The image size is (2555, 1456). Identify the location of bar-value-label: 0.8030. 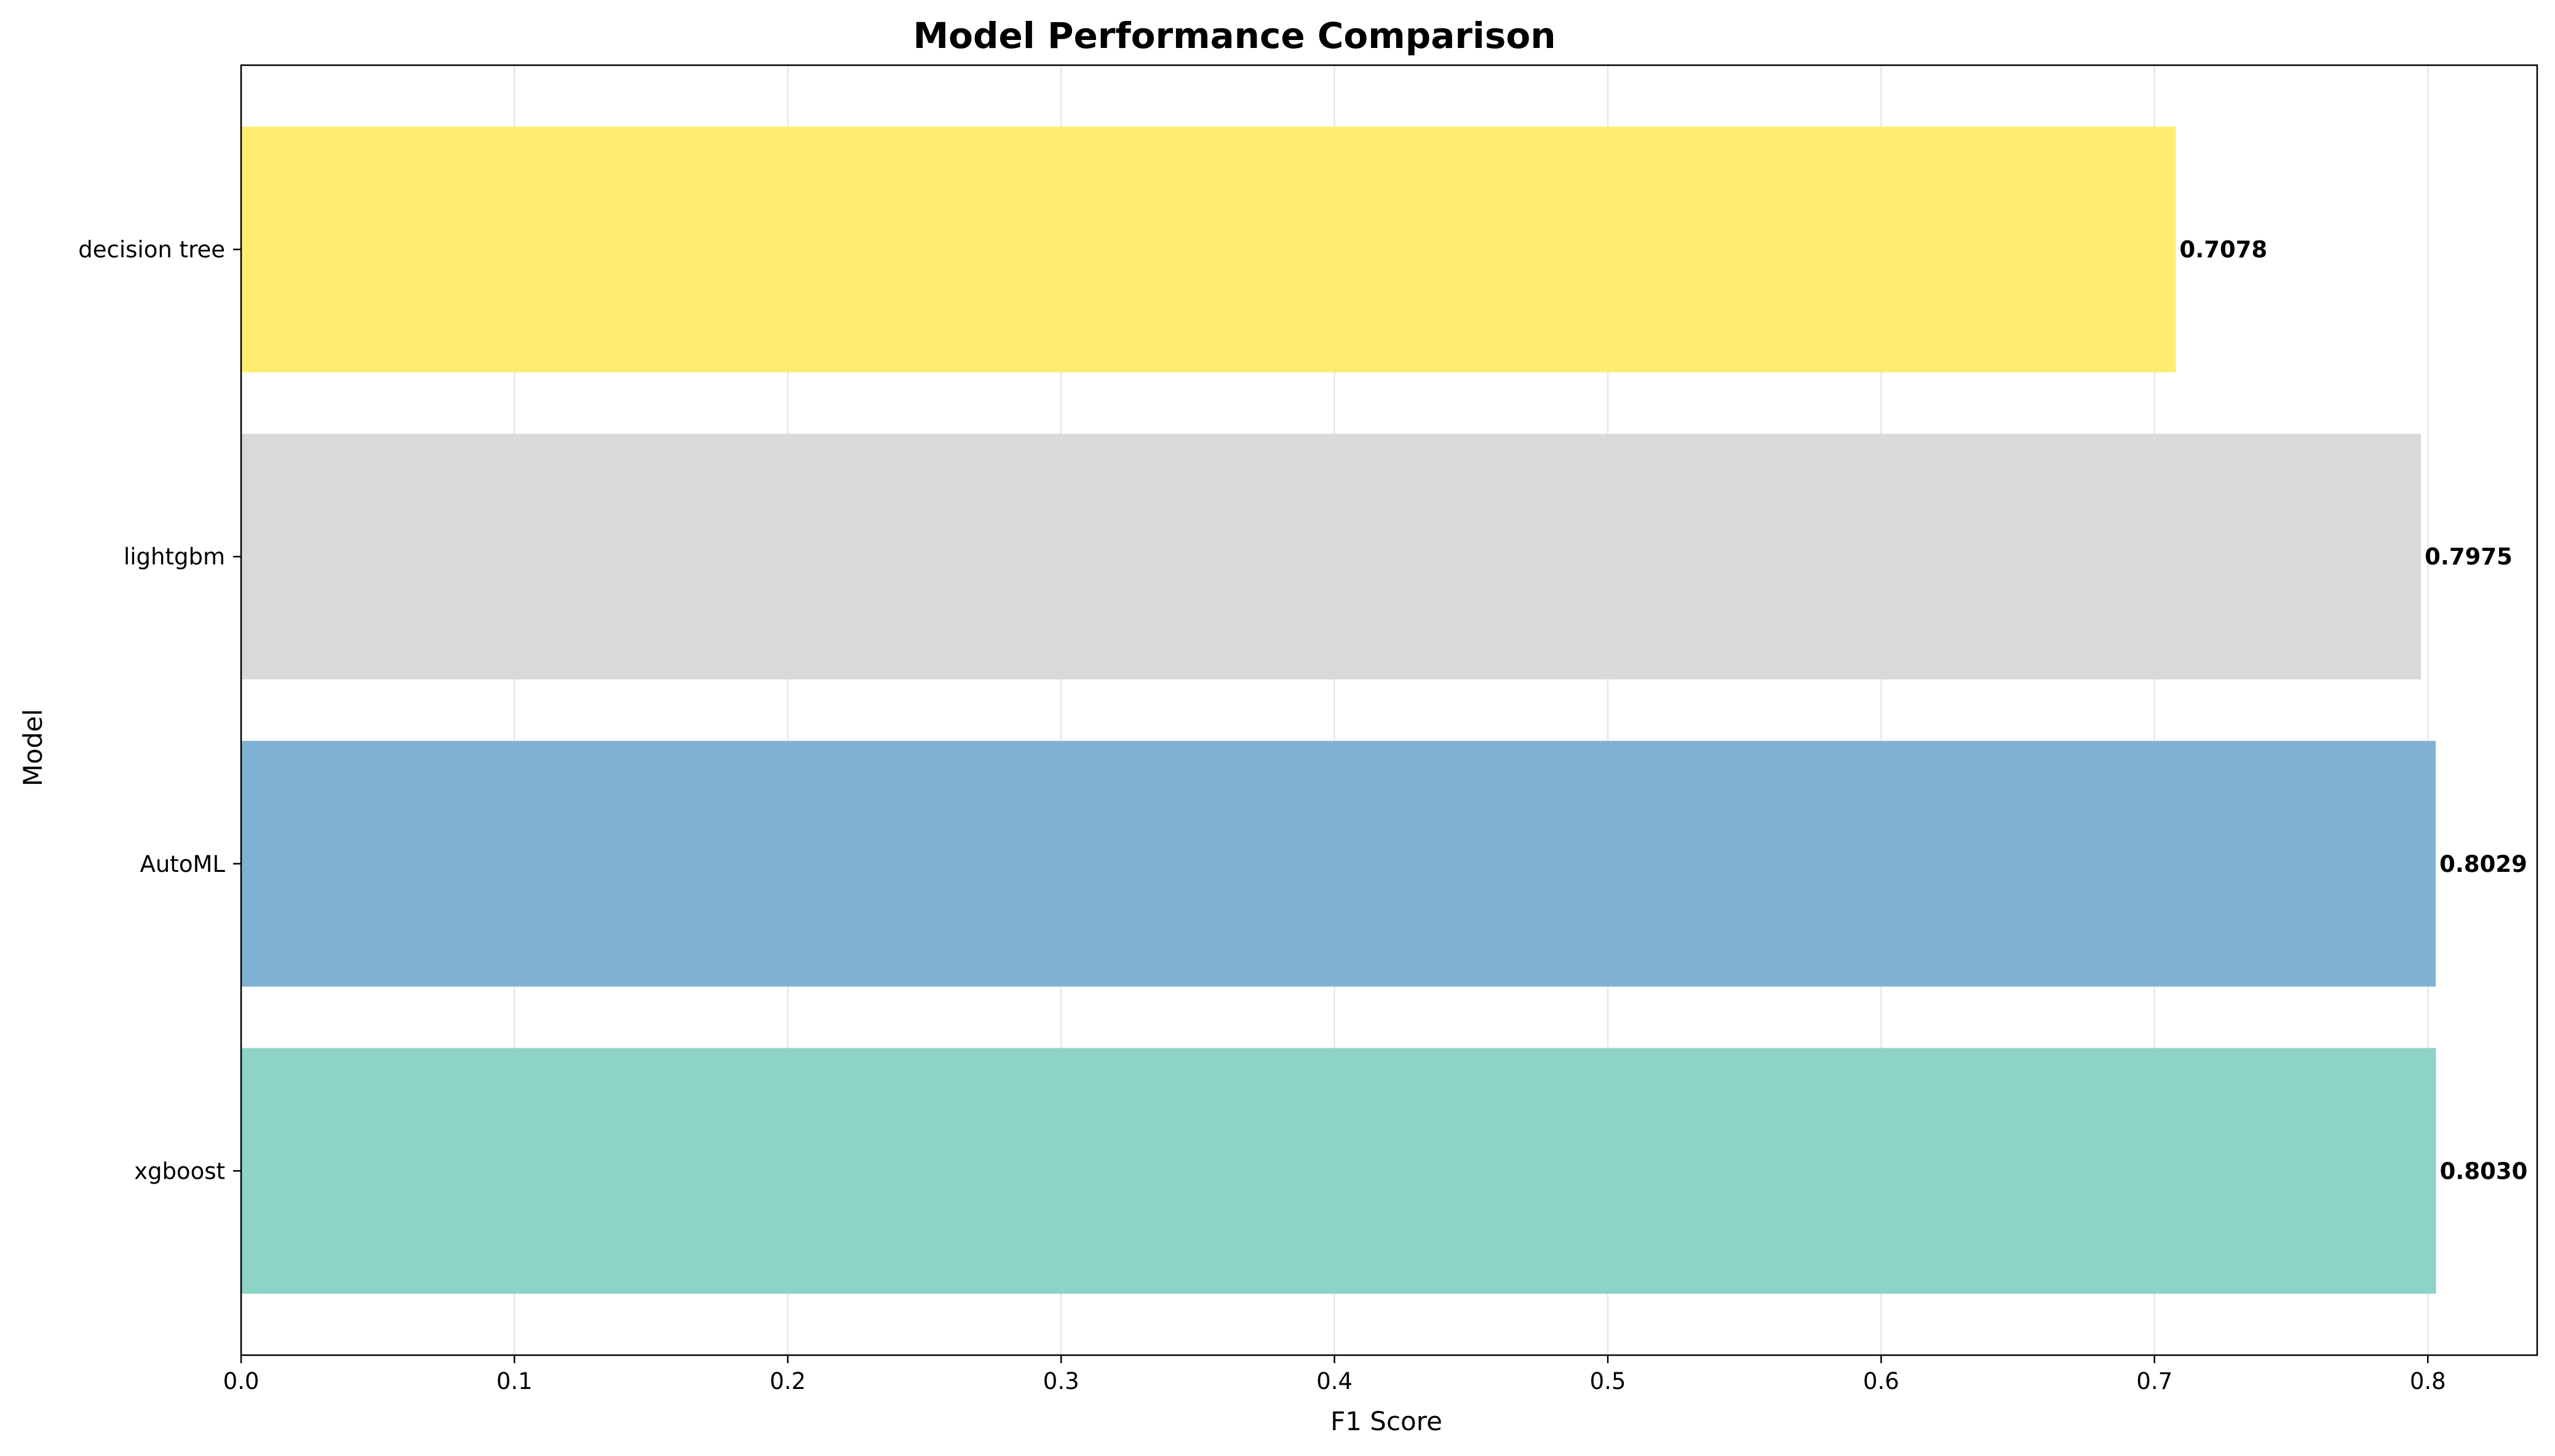
(2484, 1171).